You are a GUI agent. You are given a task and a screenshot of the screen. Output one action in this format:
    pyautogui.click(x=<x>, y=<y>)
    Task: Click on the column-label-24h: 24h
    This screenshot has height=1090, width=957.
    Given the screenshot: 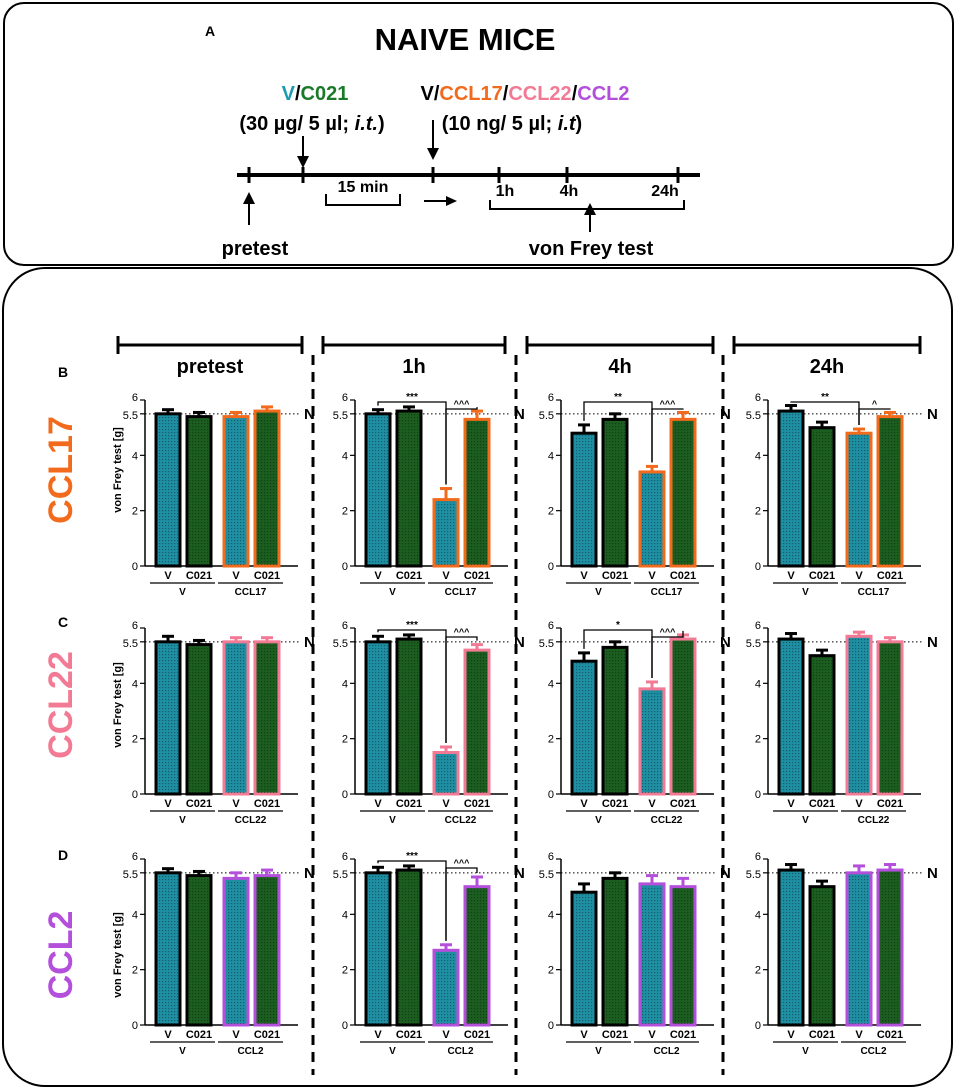 What is the action you would take?
    pyautogui.click(x=827, y=367)
    